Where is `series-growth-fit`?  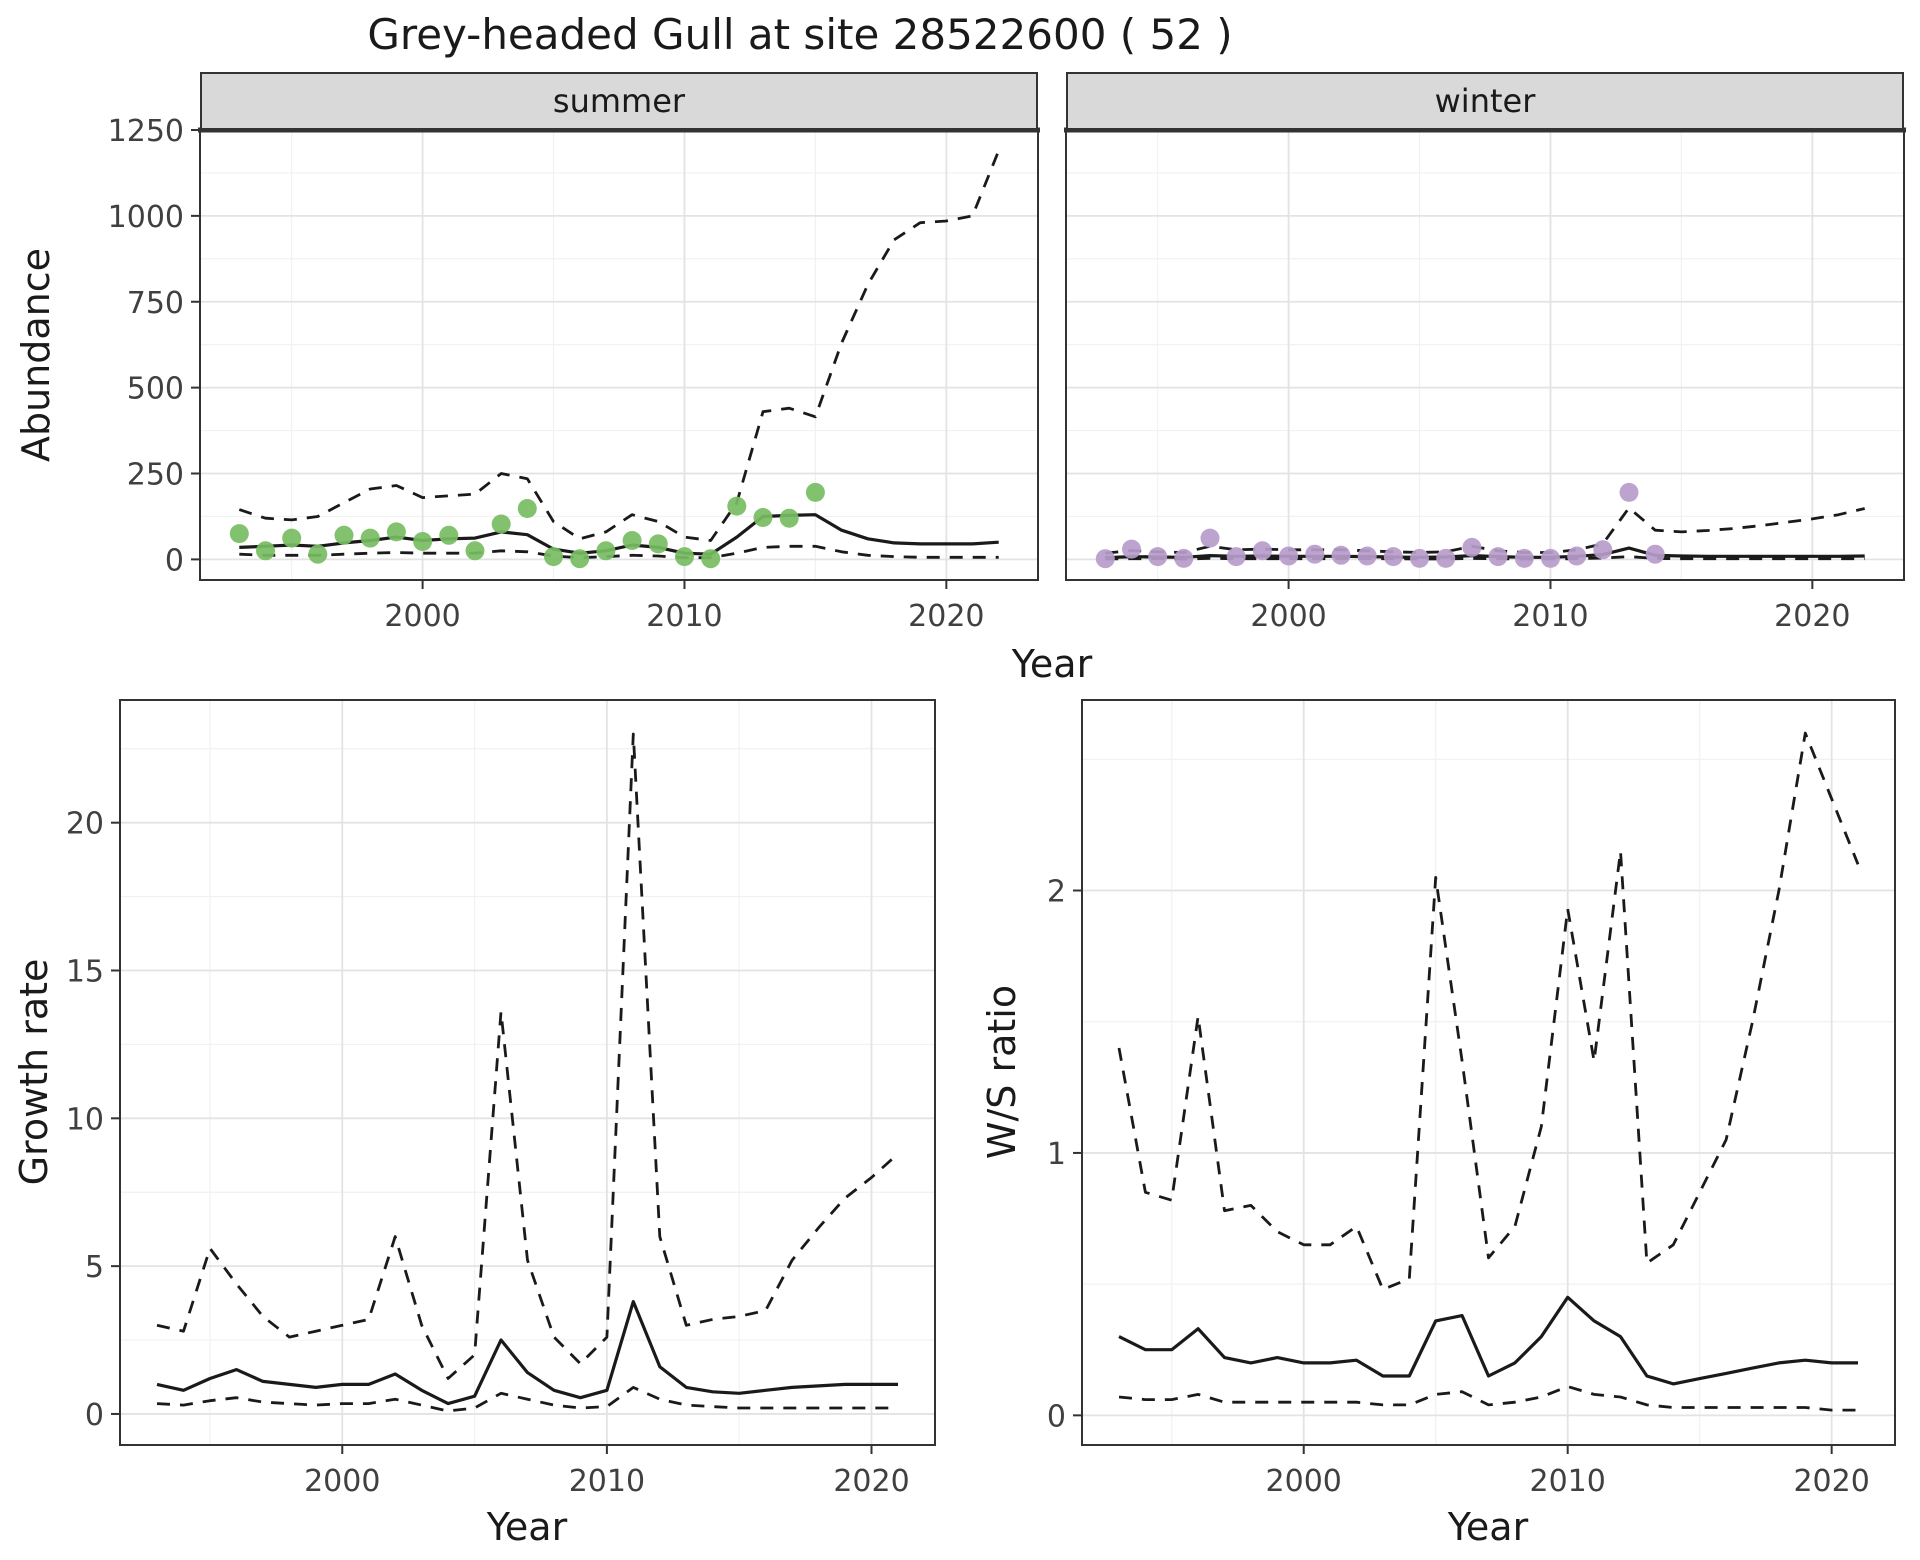 series-growth-fit is located at coordinates (527, 1353).